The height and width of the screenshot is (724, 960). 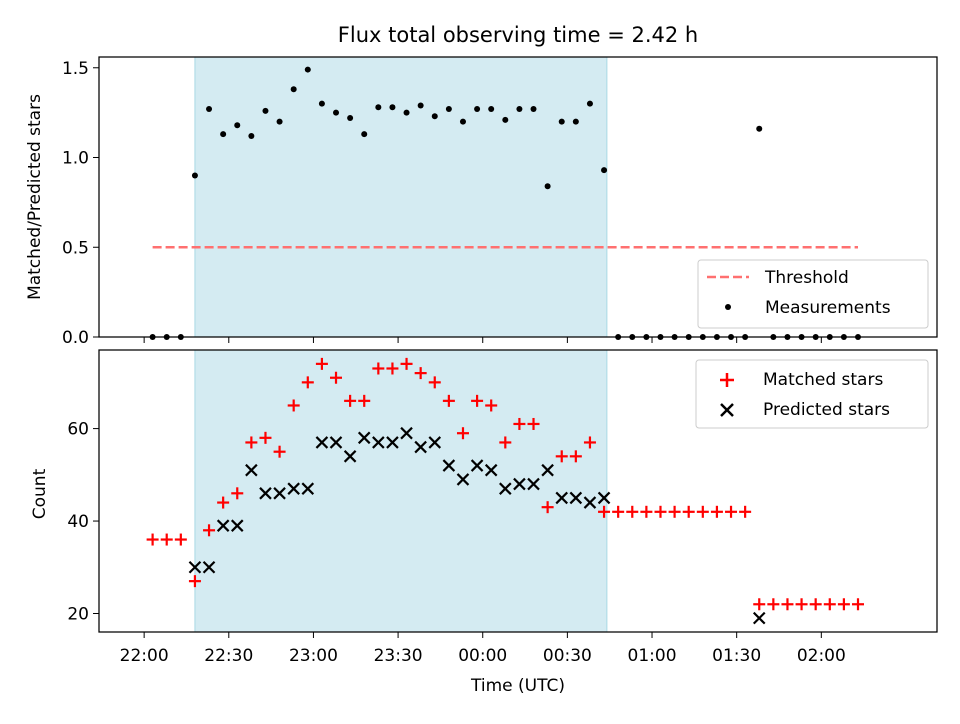 I want to click on bottom-y-tick-label: 40, so click(x=78, y=522).